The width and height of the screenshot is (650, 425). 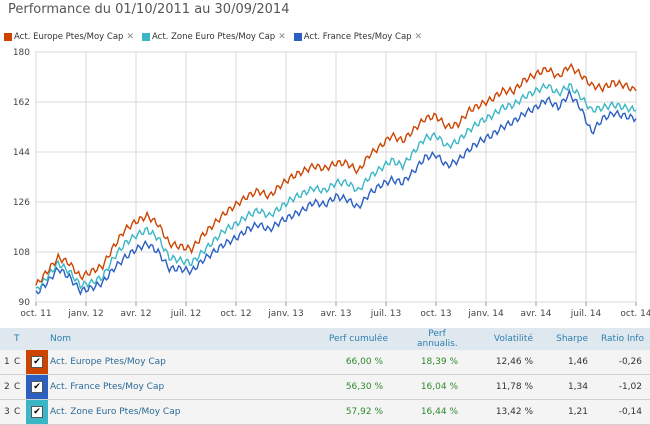 What do you see at coordinates (21, 253) in the screenshot?
I see `y-tick-label: 108` at bounding box center [21, 253].